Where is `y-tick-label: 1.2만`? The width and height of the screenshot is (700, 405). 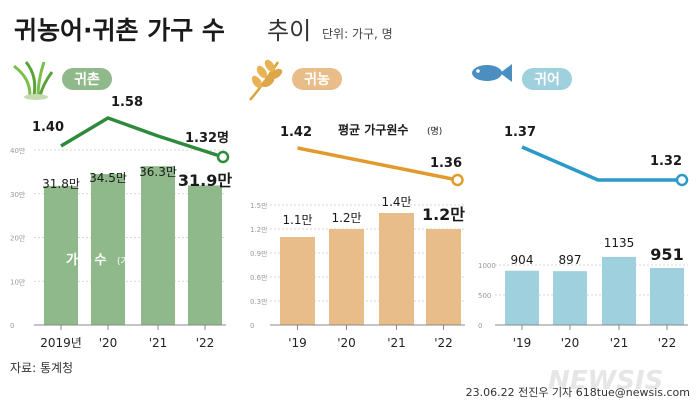 y-tick-label: 1.2만 is located at coordinates (259, 229).